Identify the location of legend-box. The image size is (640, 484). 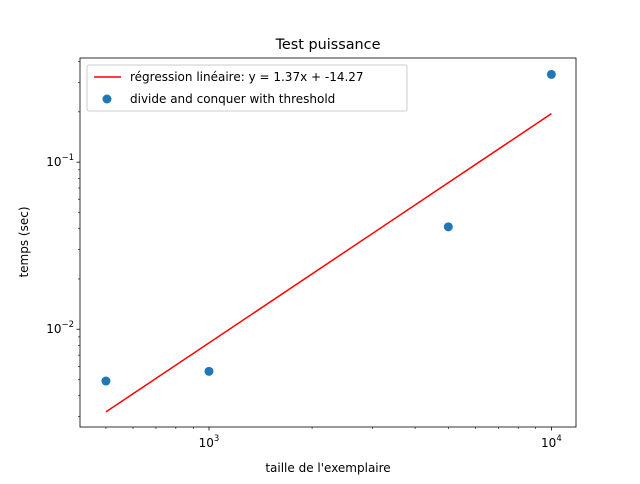
(247, 88).